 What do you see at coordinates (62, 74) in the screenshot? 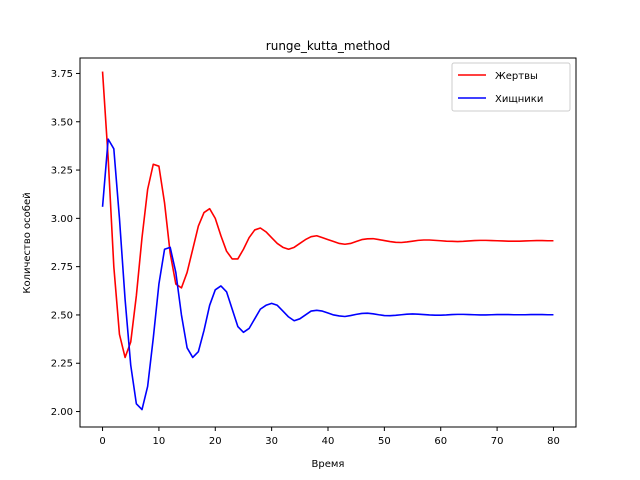
I see `y-tick-label: 3.75` at bounding box center [62, 74].